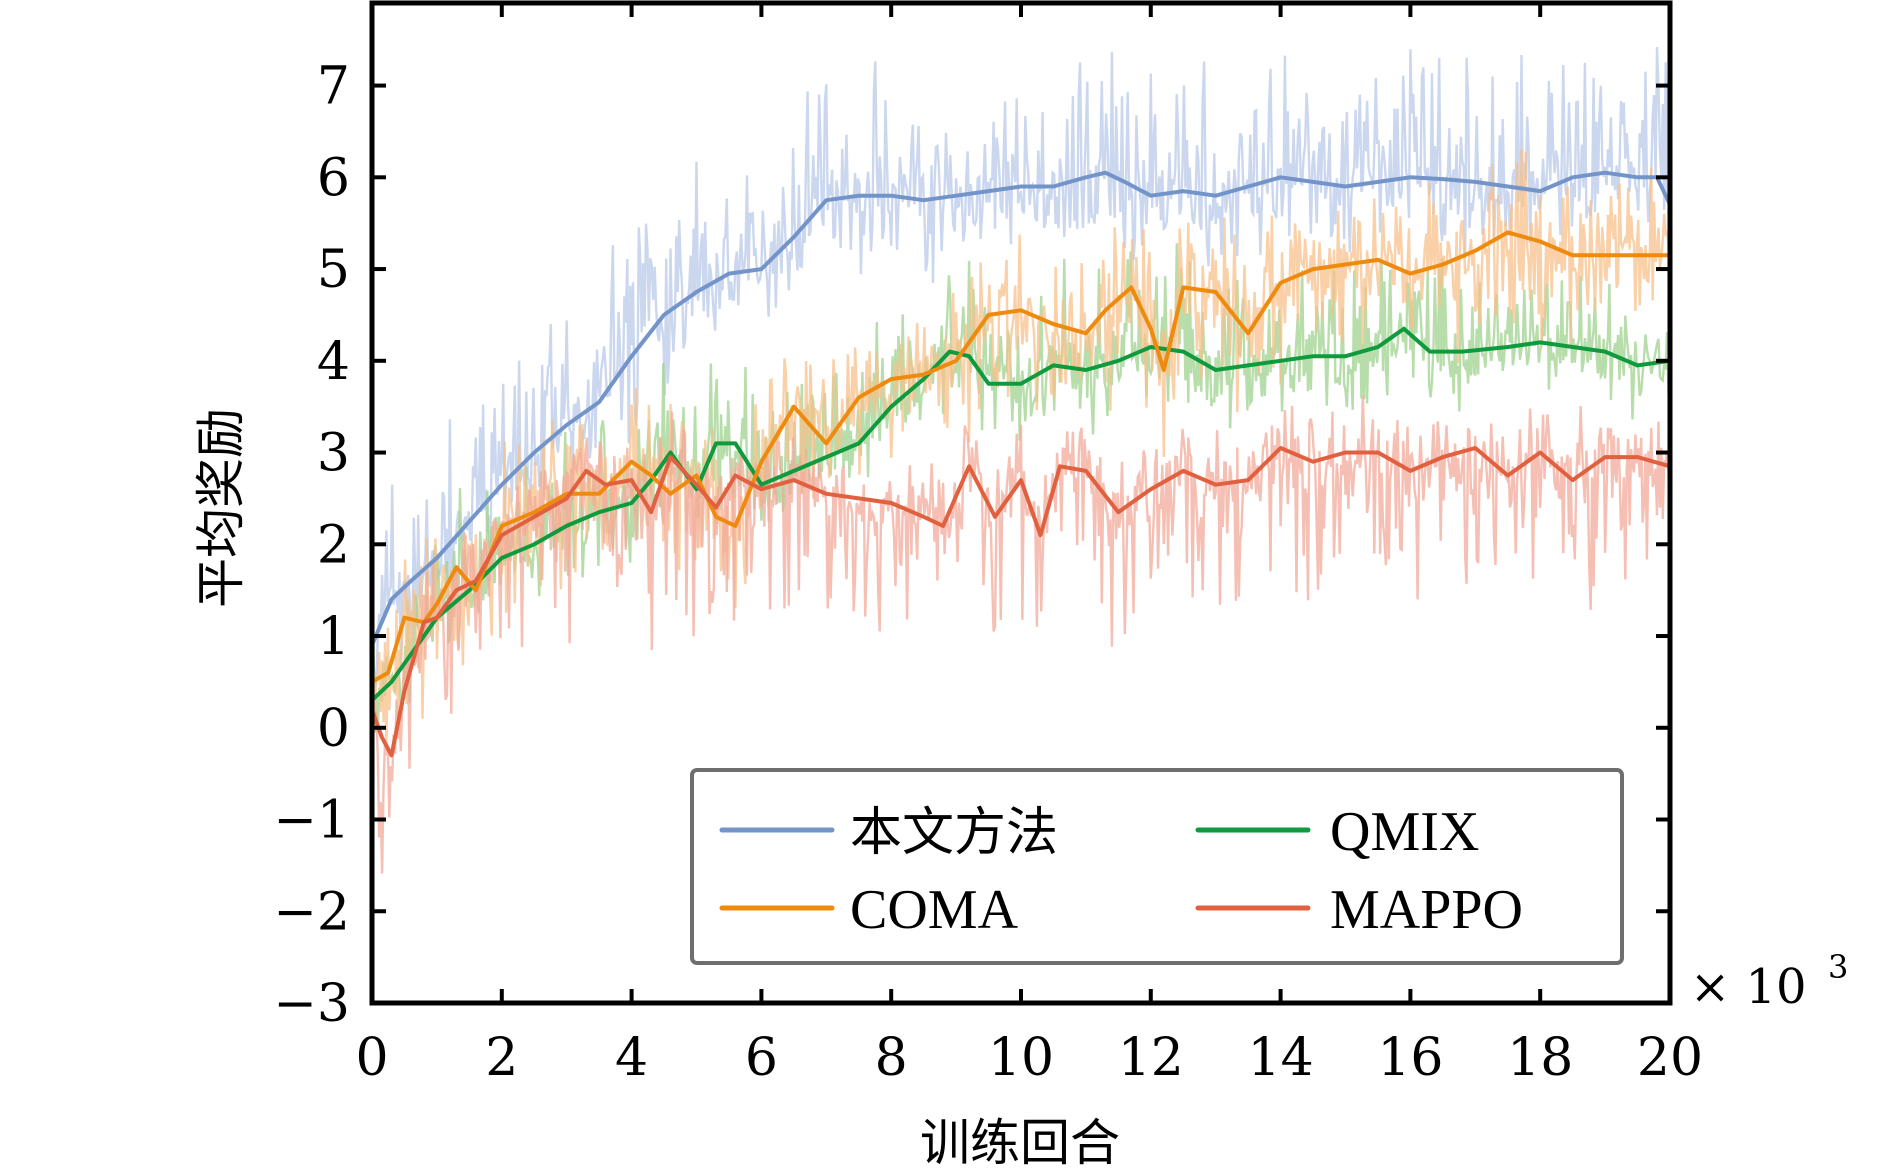 The height and width of the screenshot is (1175, 1890). I want to click on x-tick-label: 18, so click(1540, 1058).